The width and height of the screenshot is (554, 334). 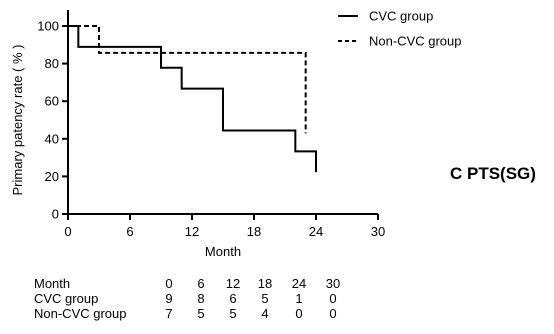 What do you see at coordinates (201, 283) in the screenshot?
I see `risk-table-header-cell: 6` at bounding box center [201, 283].